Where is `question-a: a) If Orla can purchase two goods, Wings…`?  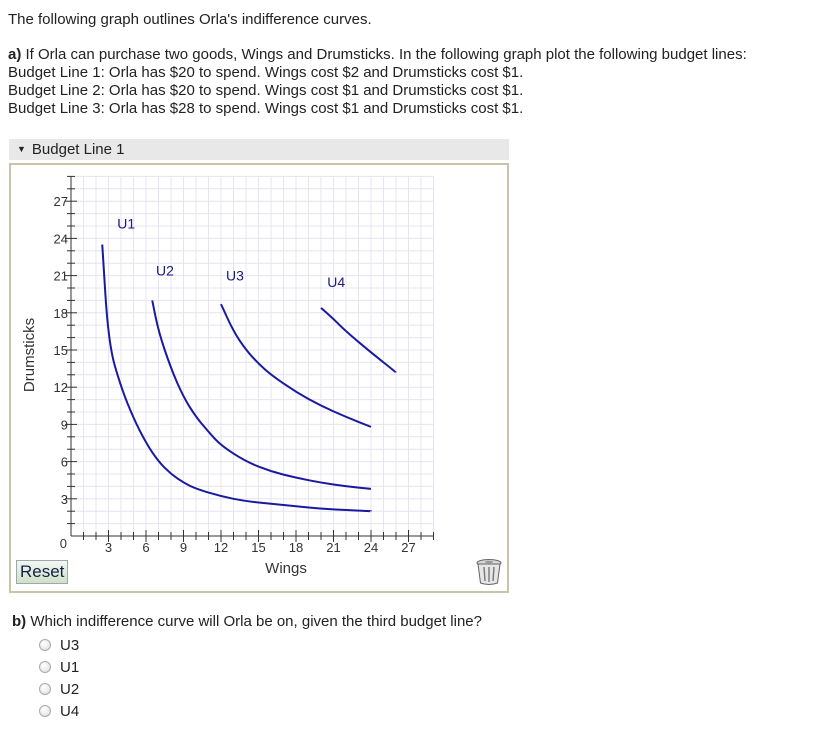 question-a: a) If Orla can purchase two goods, Wings… is located at coordinates (377, 82).